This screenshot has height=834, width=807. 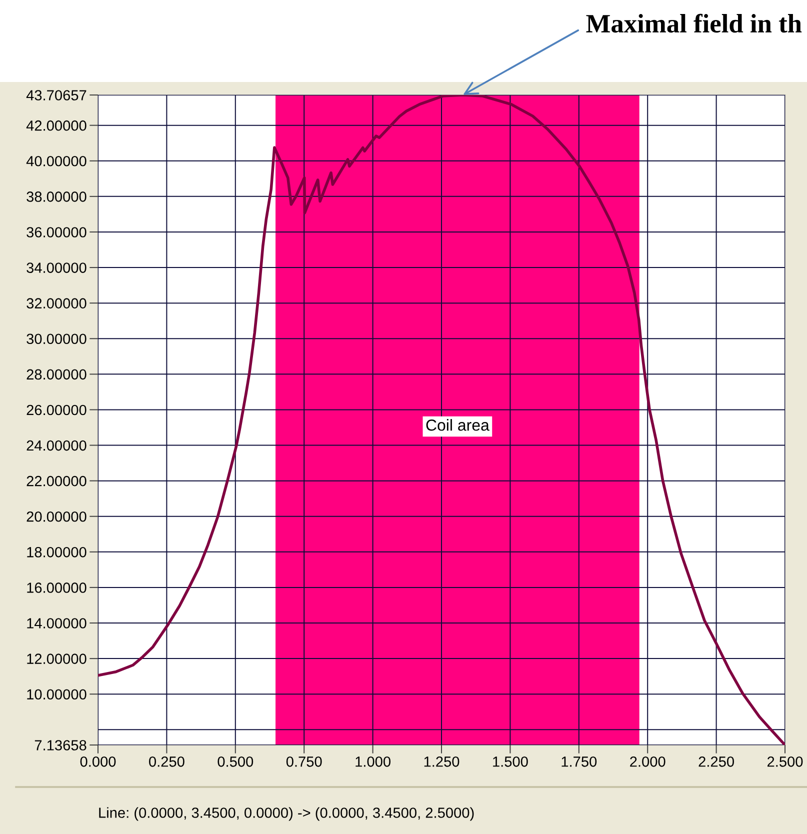 What do you see at coordinates (56, 516) in the screenshot?
I see `y-tick-label: 20.00000` at bounding box center [56, 516].